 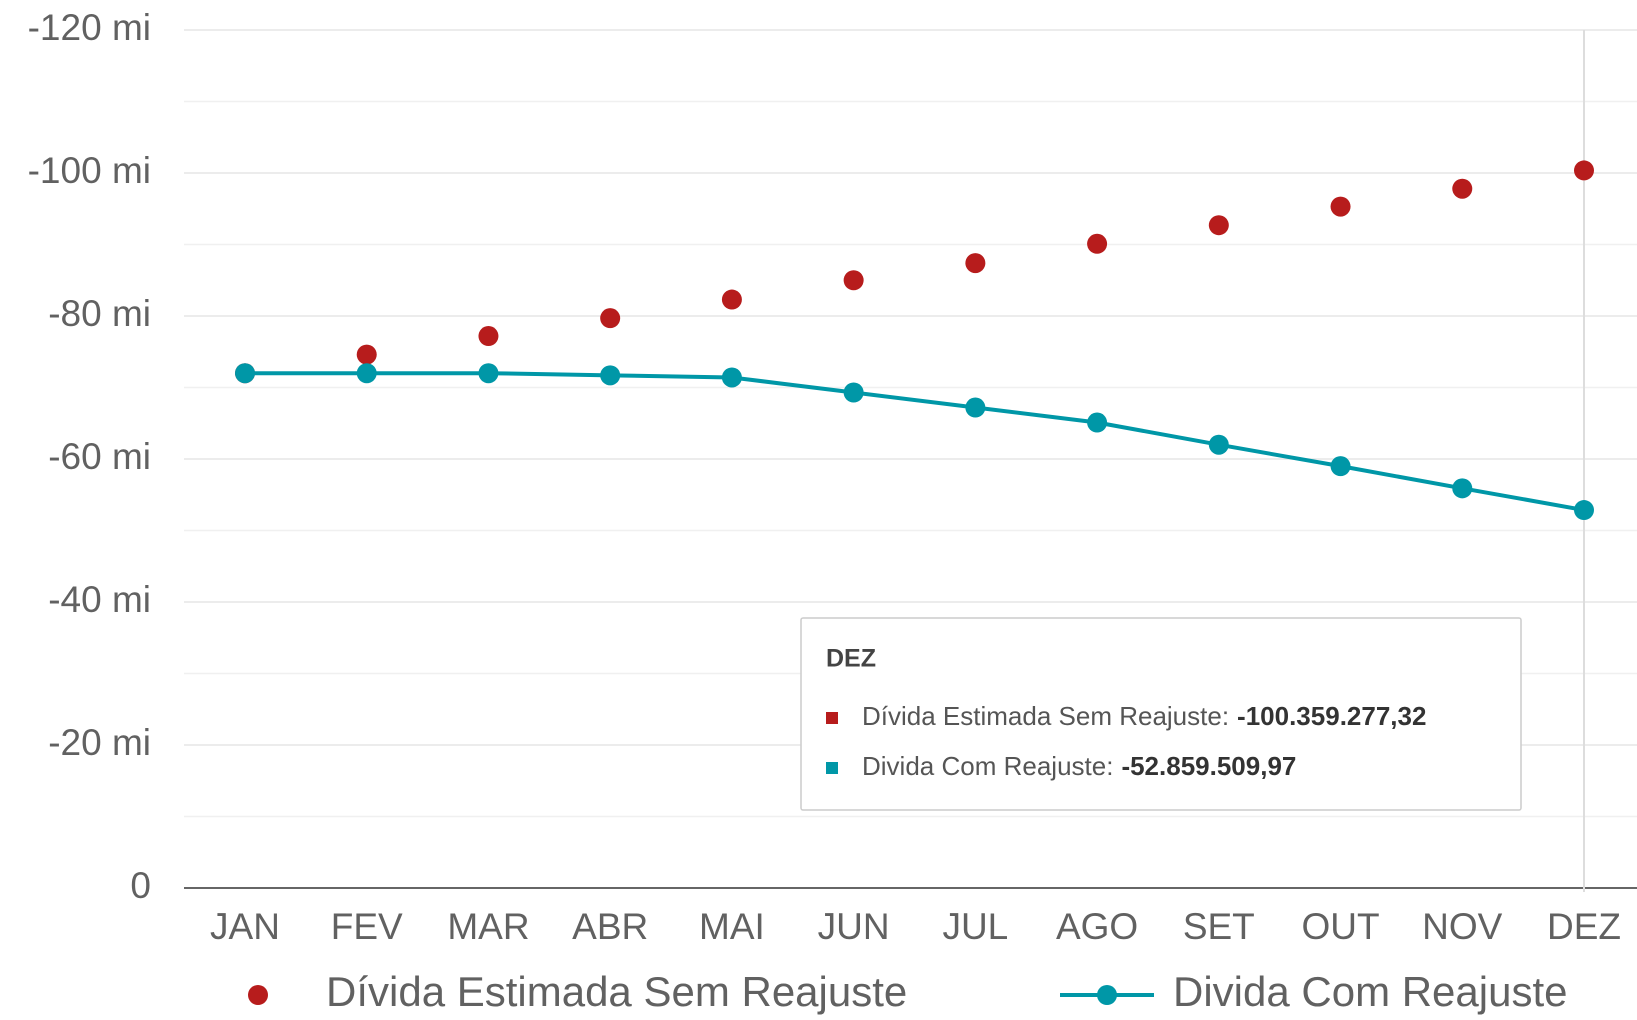 I want to click on y-tick-label: 0, so click(x=140, y=885).